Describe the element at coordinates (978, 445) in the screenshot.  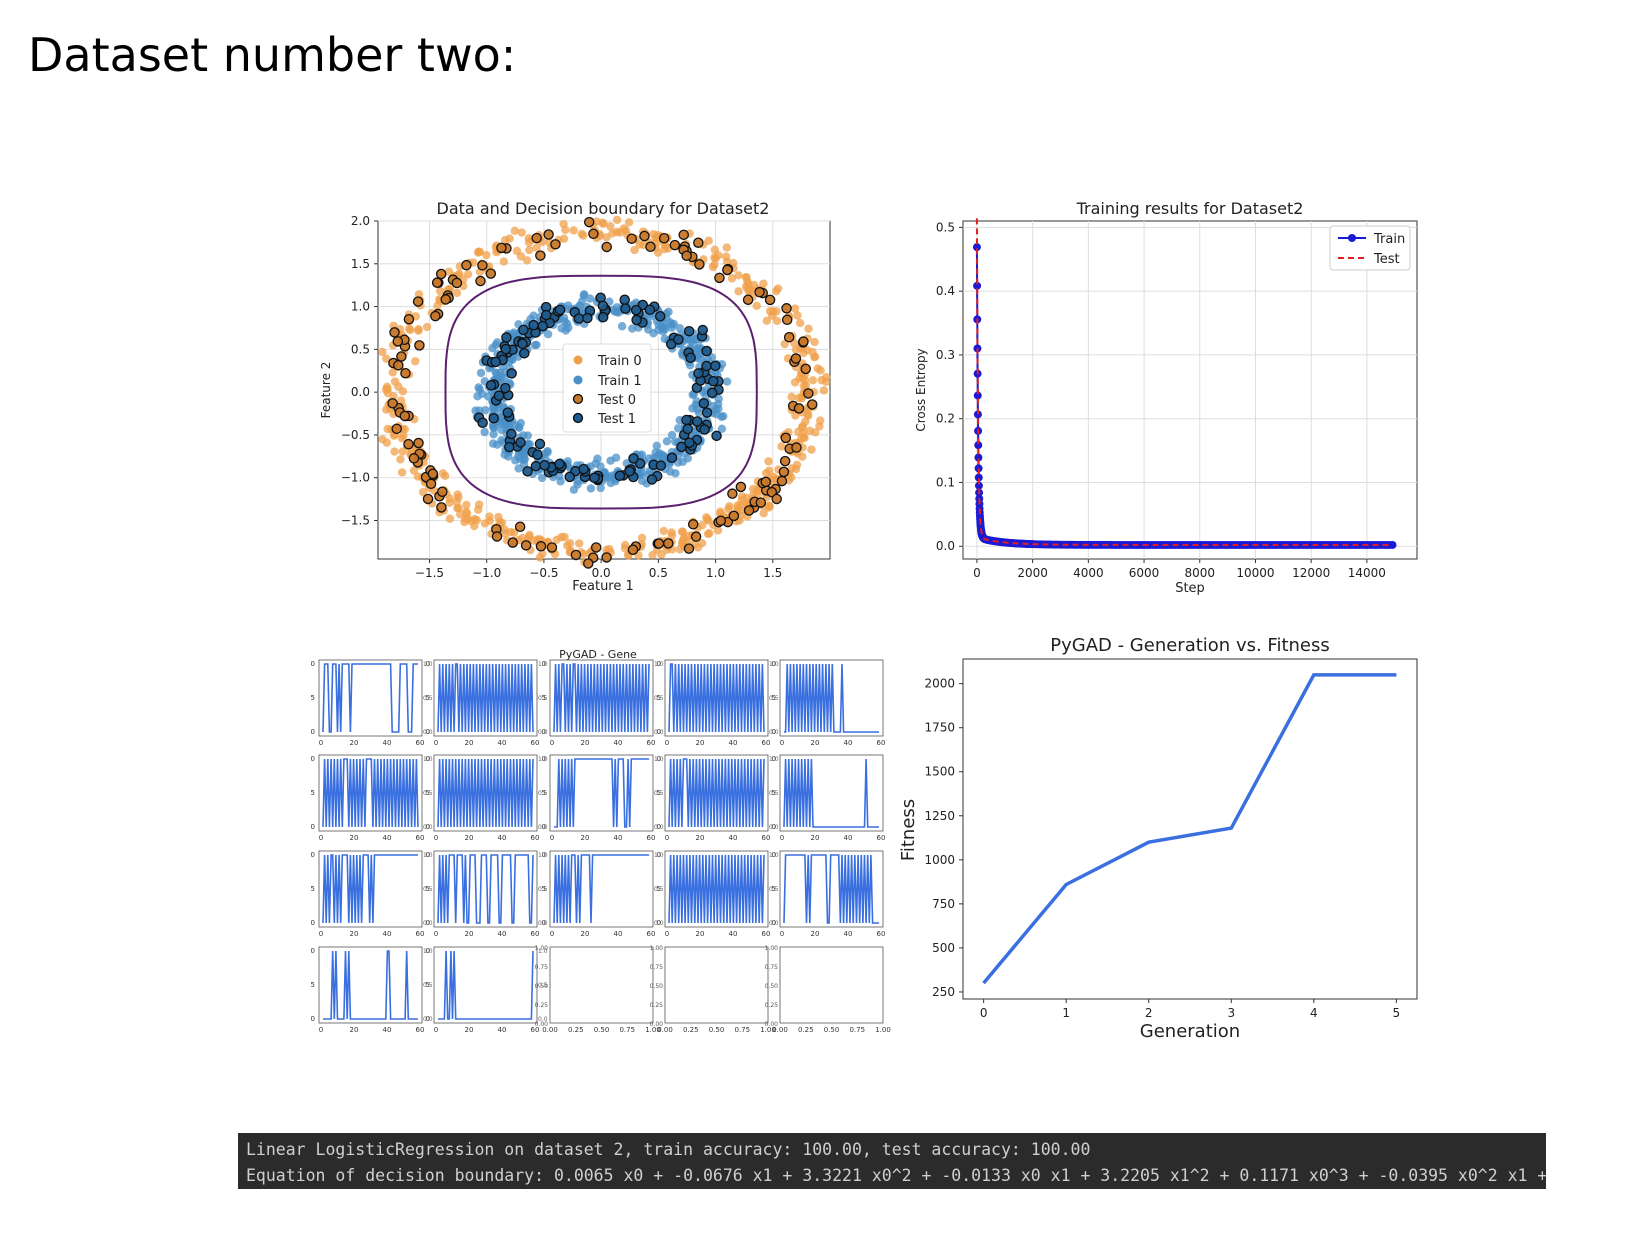
I see `train-marker` at that location.